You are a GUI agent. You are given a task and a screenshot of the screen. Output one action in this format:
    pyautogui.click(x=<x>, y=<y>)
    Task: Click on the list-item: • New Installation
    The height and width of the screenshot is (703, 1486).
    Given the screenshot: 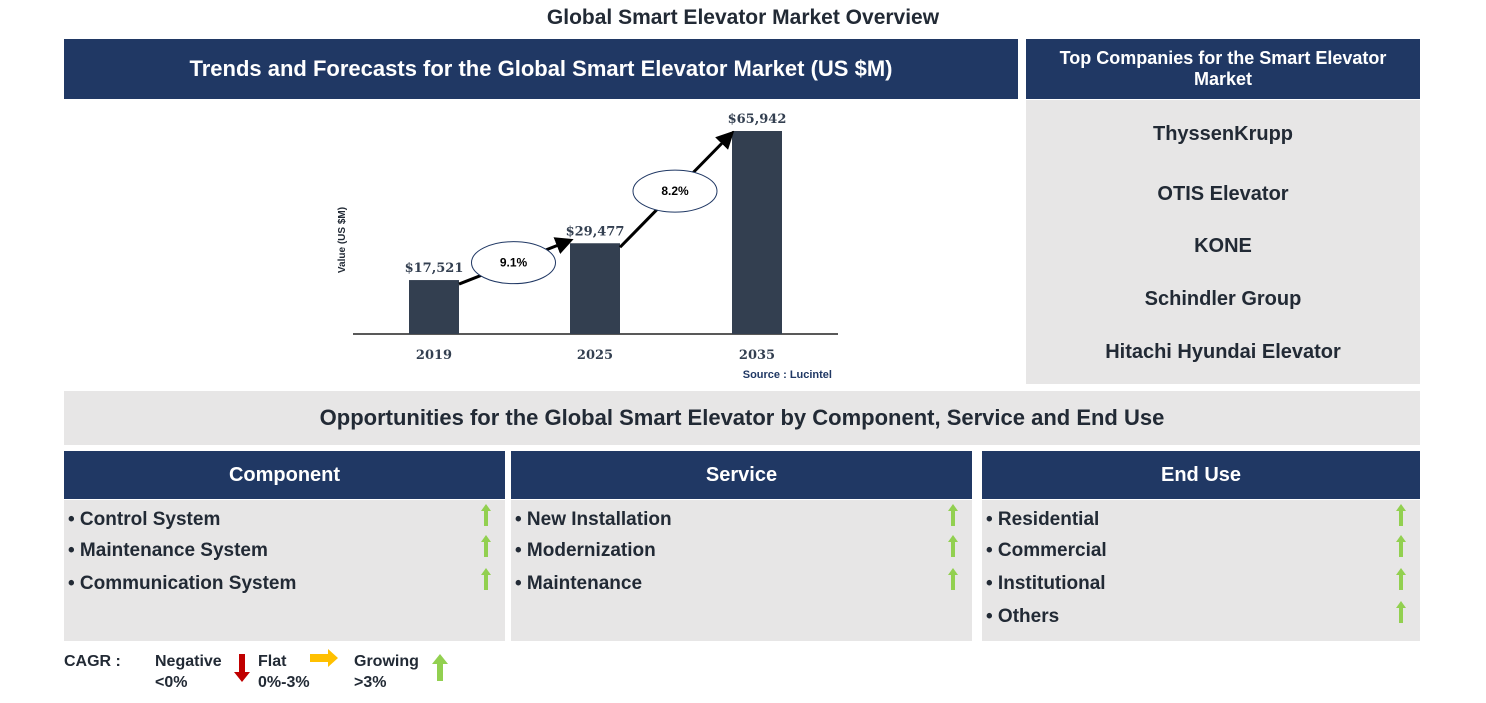 What is the action you would take?
    pyautogui.click(x=593, y=519)
    